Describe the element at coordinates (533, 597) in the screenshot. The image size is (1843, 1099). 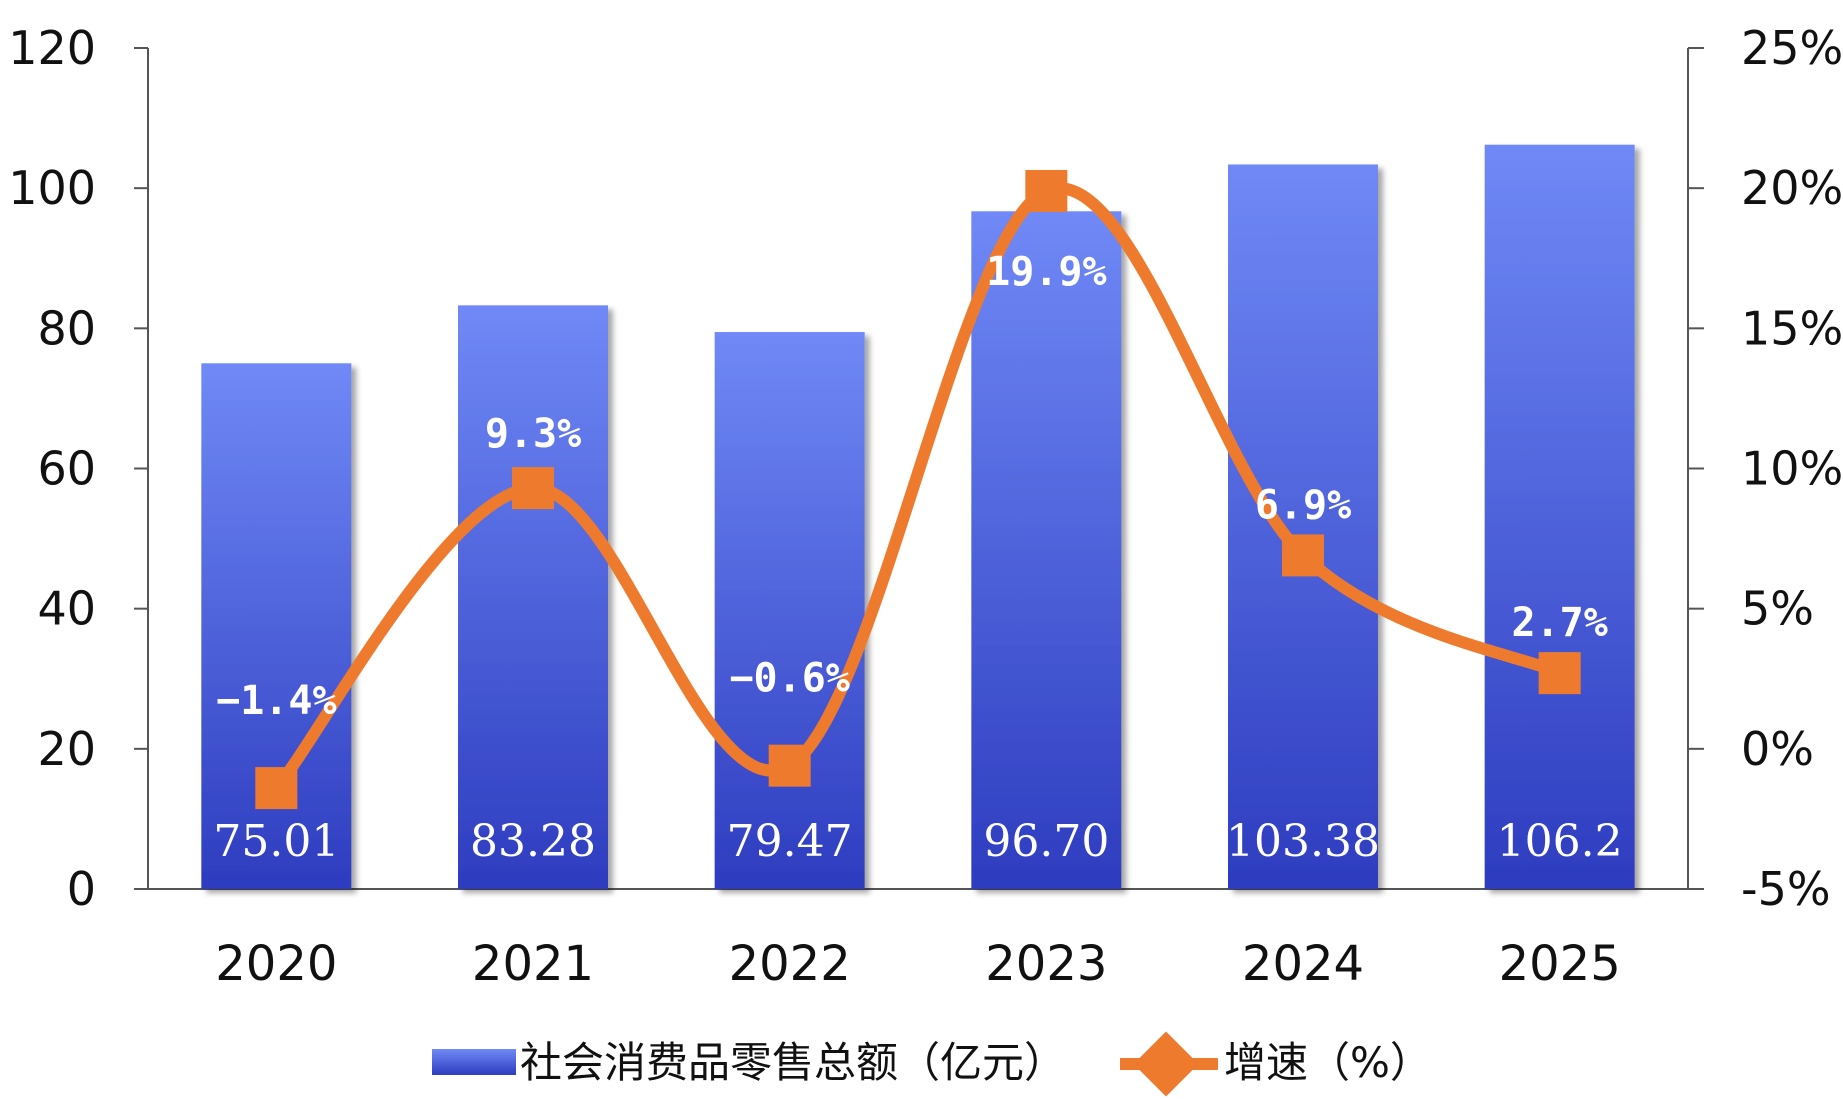
I see `bar-2021` at that location.